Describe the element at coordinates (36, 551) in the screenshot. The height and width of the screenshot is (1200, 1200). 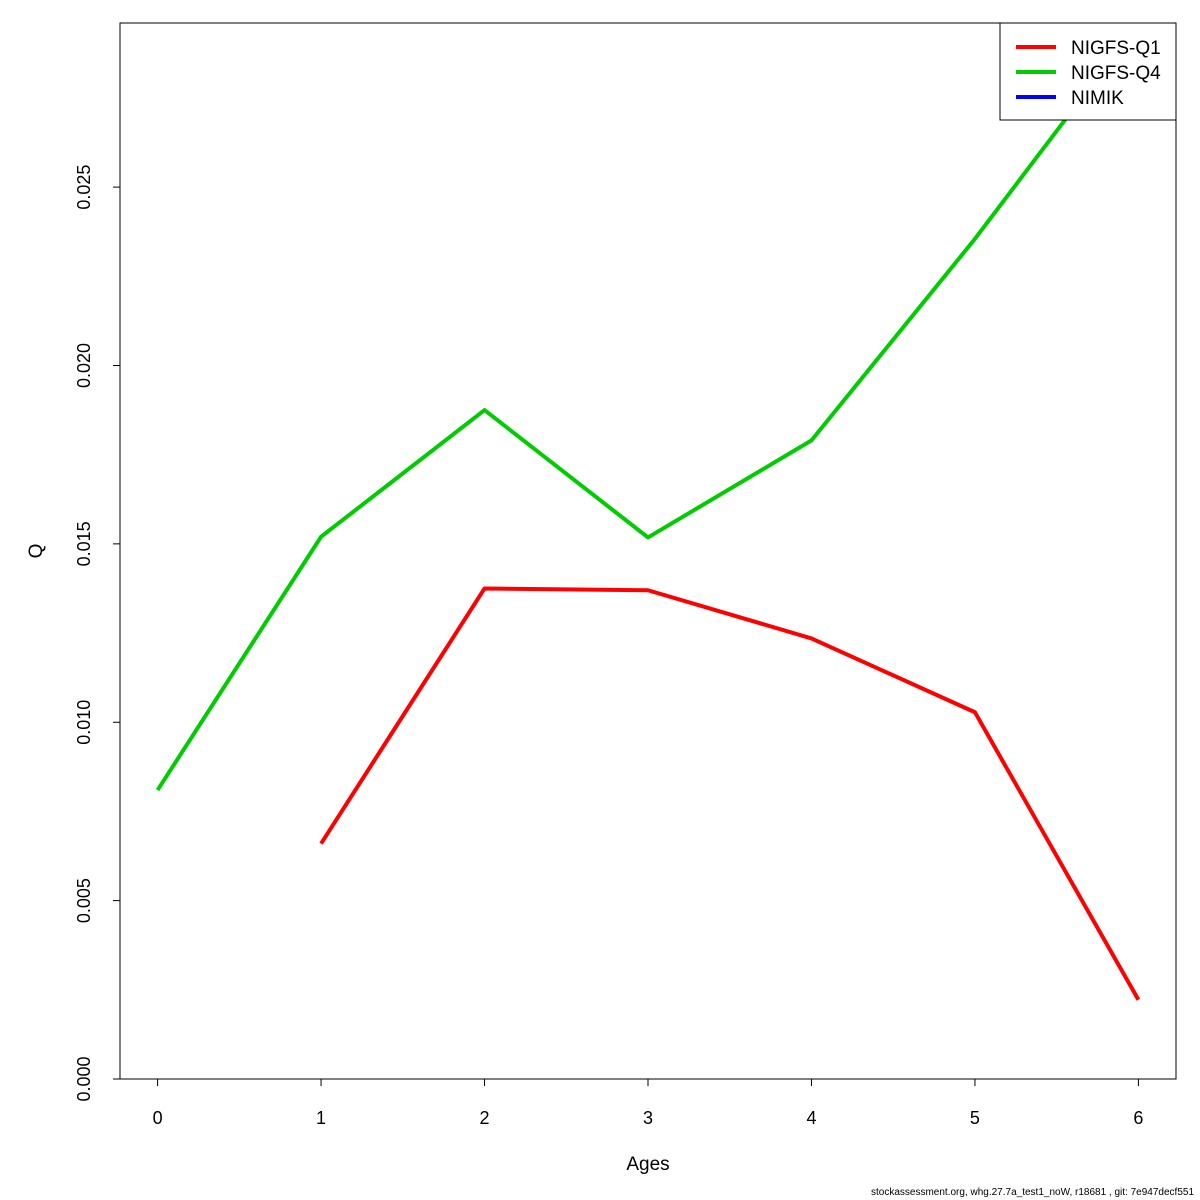
I see `y-axis-title: Q` at that location.